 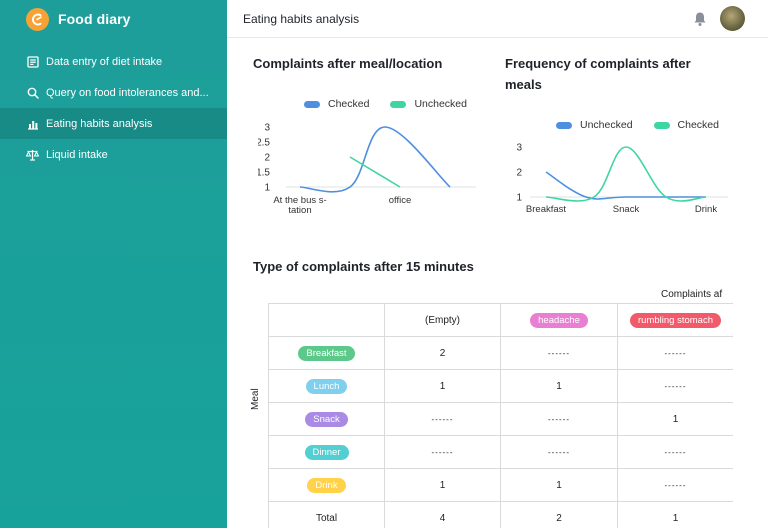 I want to click on meal-tag: Dinner, so click(x=326, y=452).